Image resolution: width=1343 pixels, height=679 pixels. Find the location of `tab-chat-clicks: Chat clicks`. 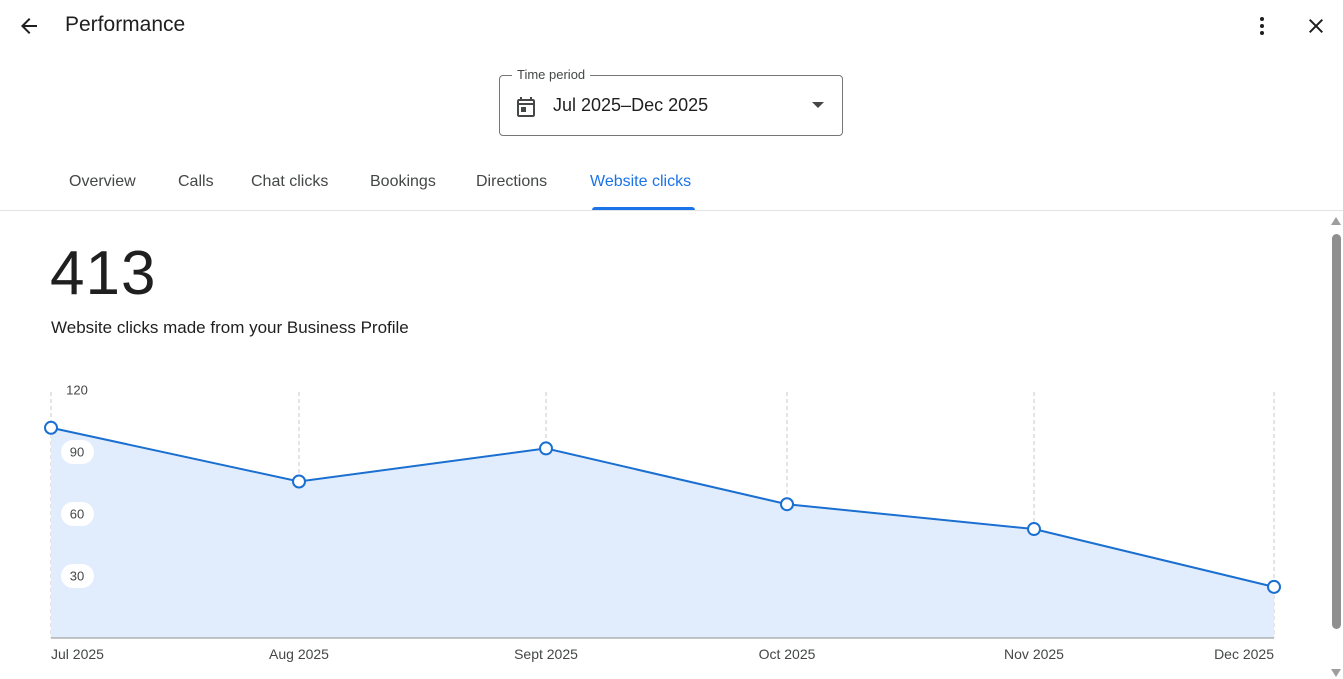

tab-chat-clicks: Chat clicks is located at coordinates (290, 181).